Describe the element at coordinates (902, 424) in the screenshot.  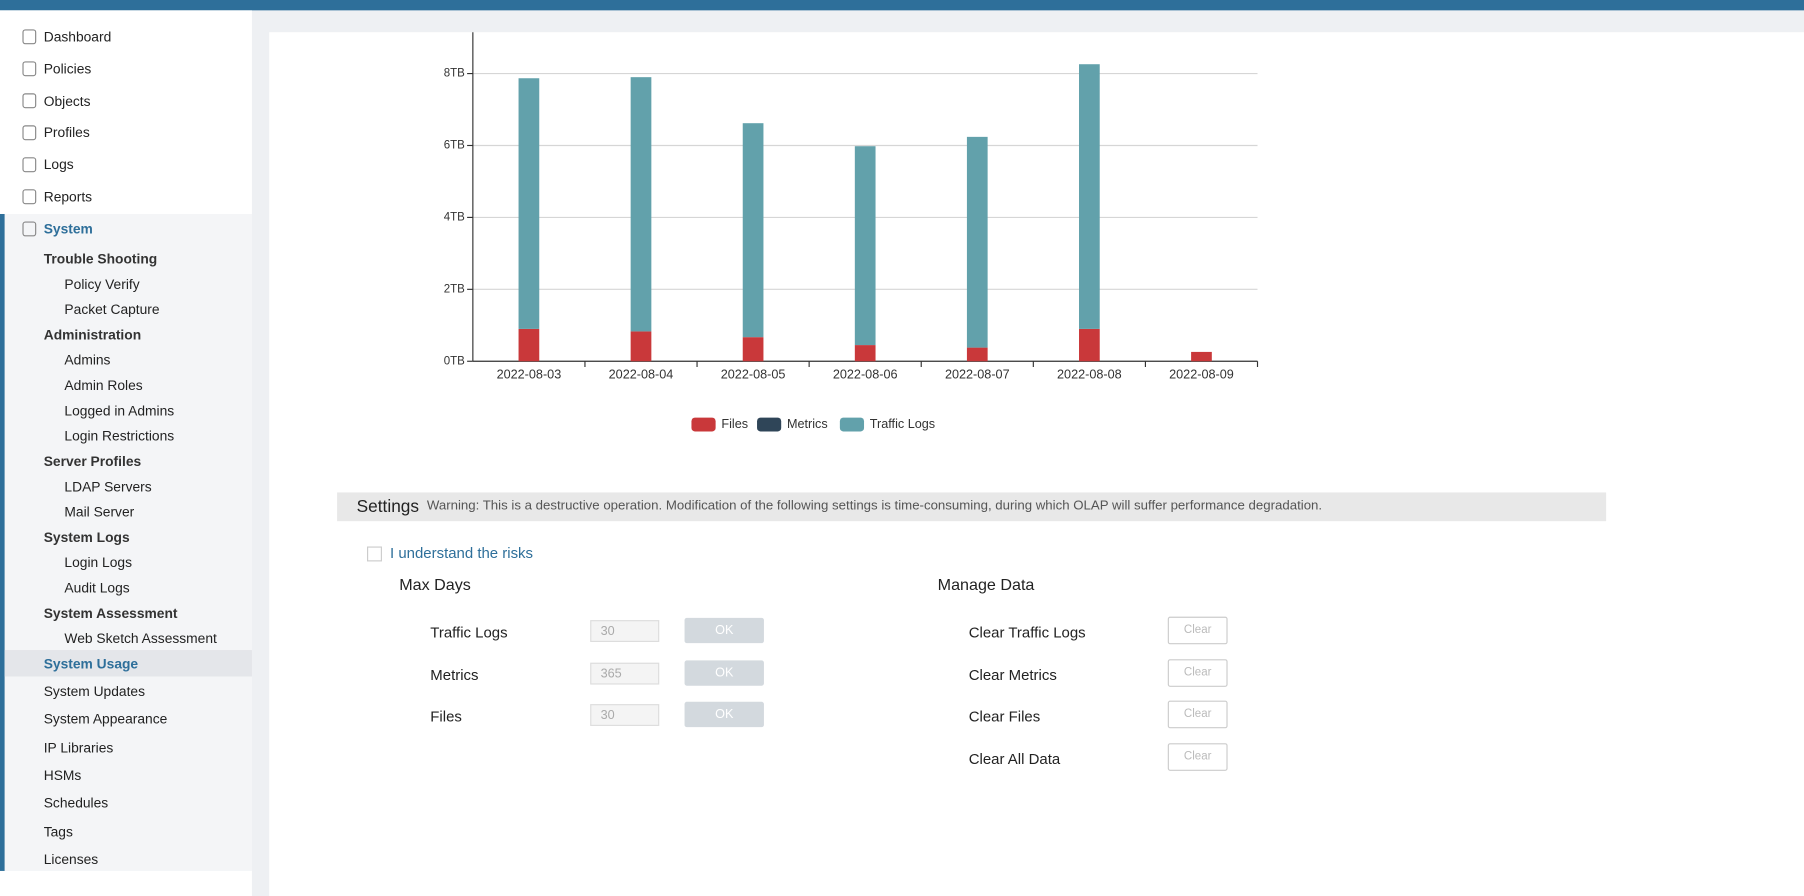
I see `legend-label: Traffic Logs` at that location.